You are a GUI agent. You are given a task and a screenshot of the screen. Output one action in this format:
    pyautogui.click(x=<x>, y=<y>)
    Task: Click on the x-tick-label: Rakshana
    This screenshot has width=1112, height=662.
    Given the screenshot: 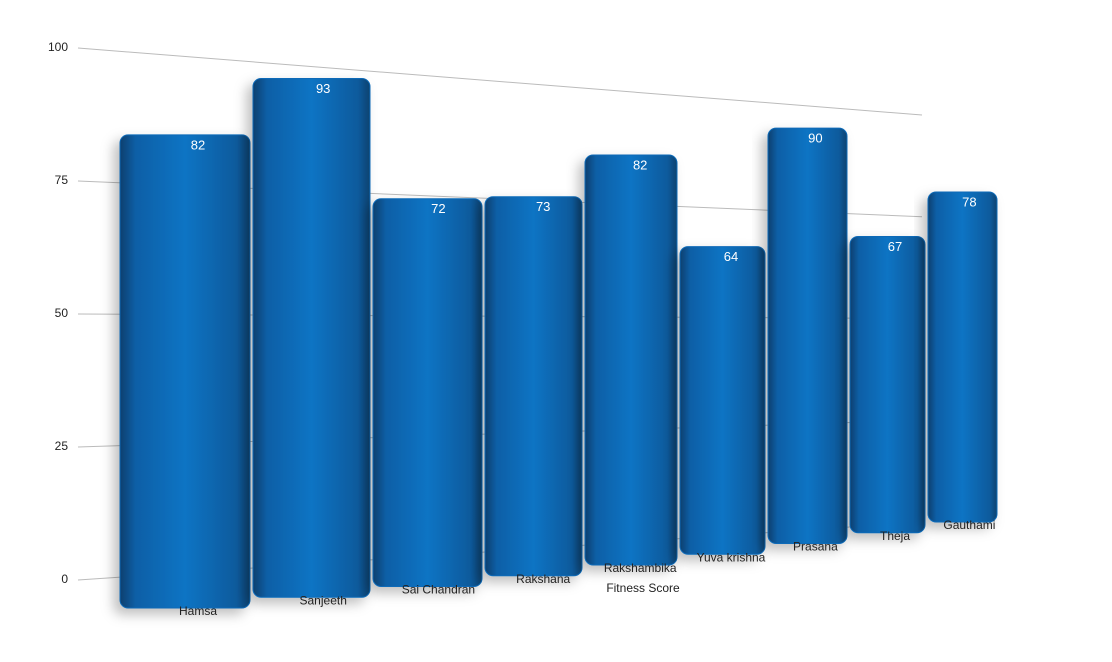 What is the action you would take?
    pyautogui.click(x=543, y=579)
    